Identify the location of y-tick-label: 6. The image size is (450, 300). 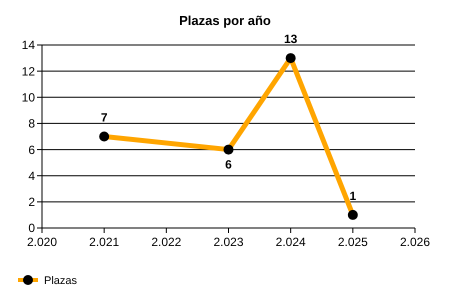
(32, 149).